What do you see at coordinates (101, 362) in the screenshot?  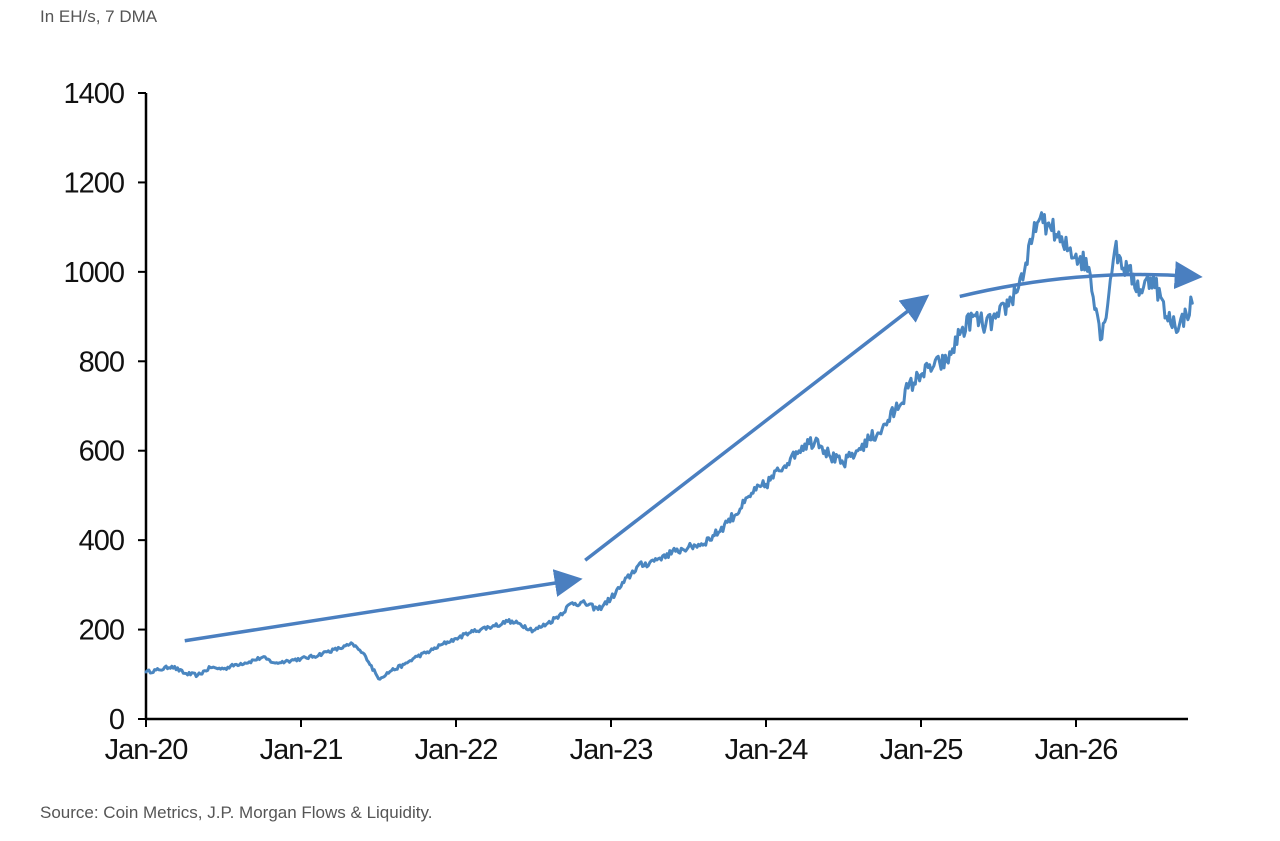 I see `y-tick-label: 800` at bounding box center [101, 362].